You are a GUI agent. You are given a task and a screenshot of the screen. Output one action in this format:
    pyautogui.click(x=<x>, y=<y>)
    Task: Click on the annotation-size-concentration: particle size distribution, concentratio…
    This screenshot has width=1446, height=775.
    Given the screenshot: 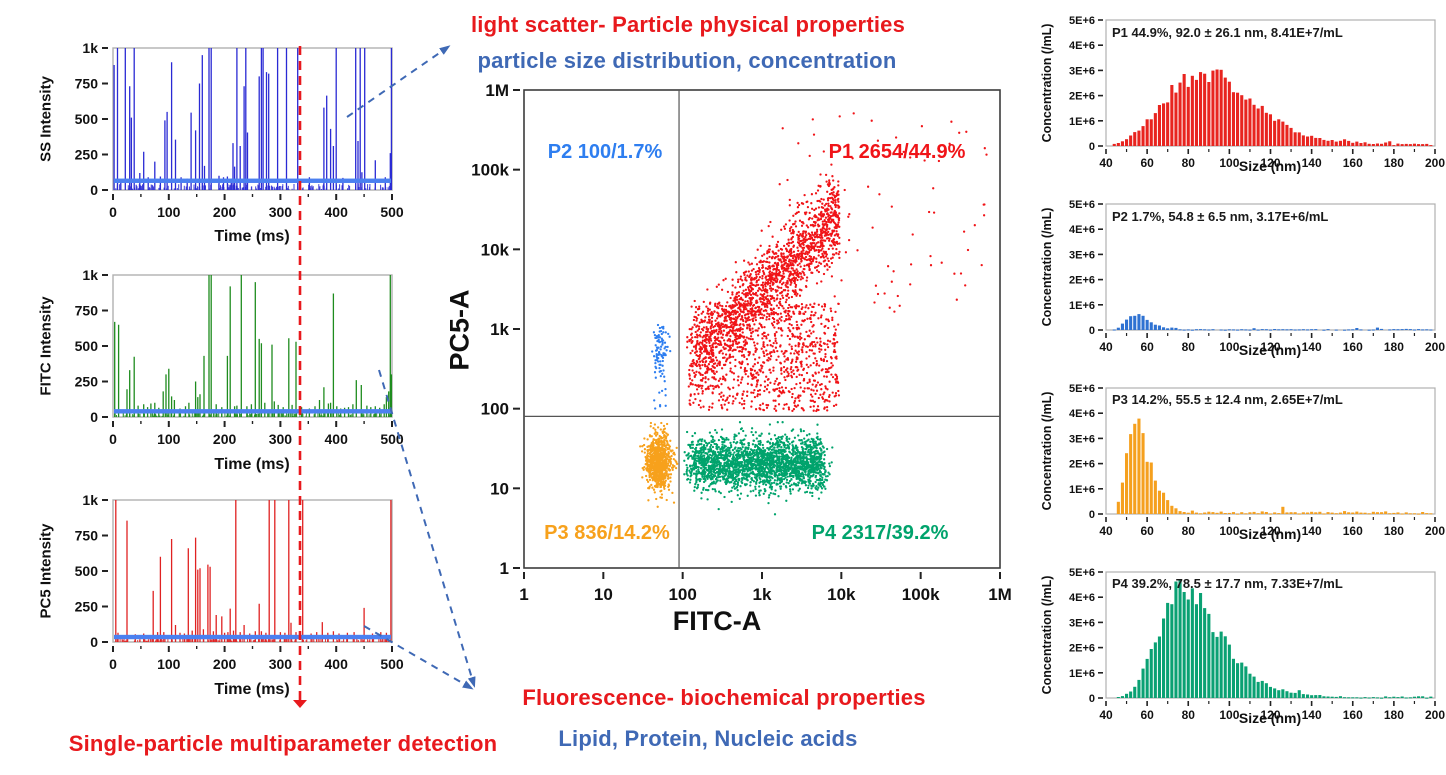 What is the action you would take?
    pyautogui.click(x=687, y=60)
    